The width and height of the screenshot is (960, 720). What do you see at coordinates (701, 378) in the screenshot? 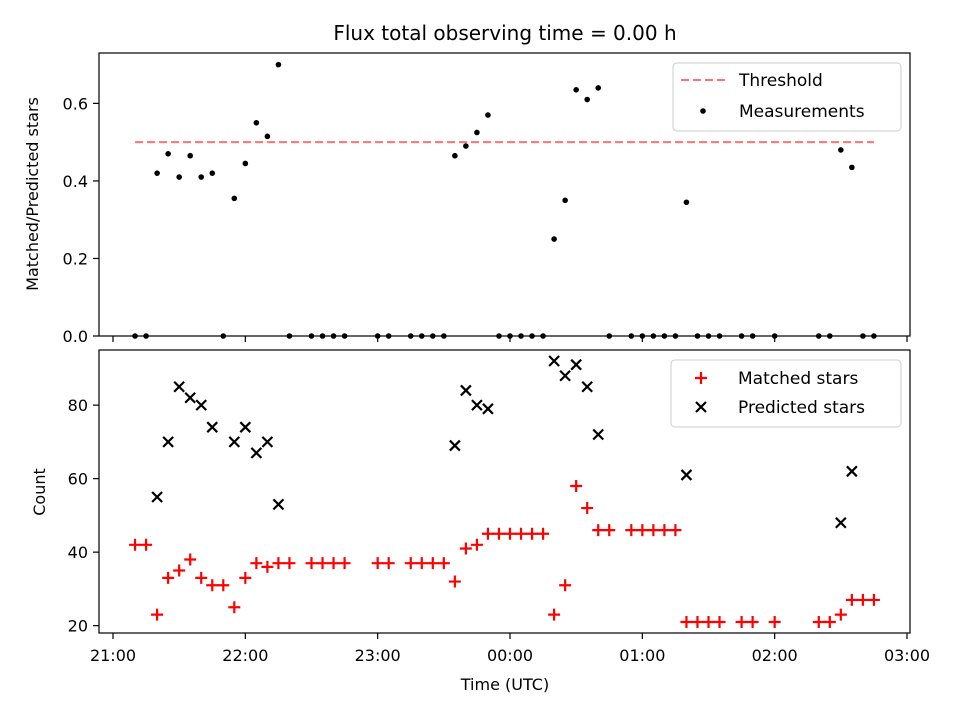
I see `legend-matched-swatch` at bounding box center [701, 378].